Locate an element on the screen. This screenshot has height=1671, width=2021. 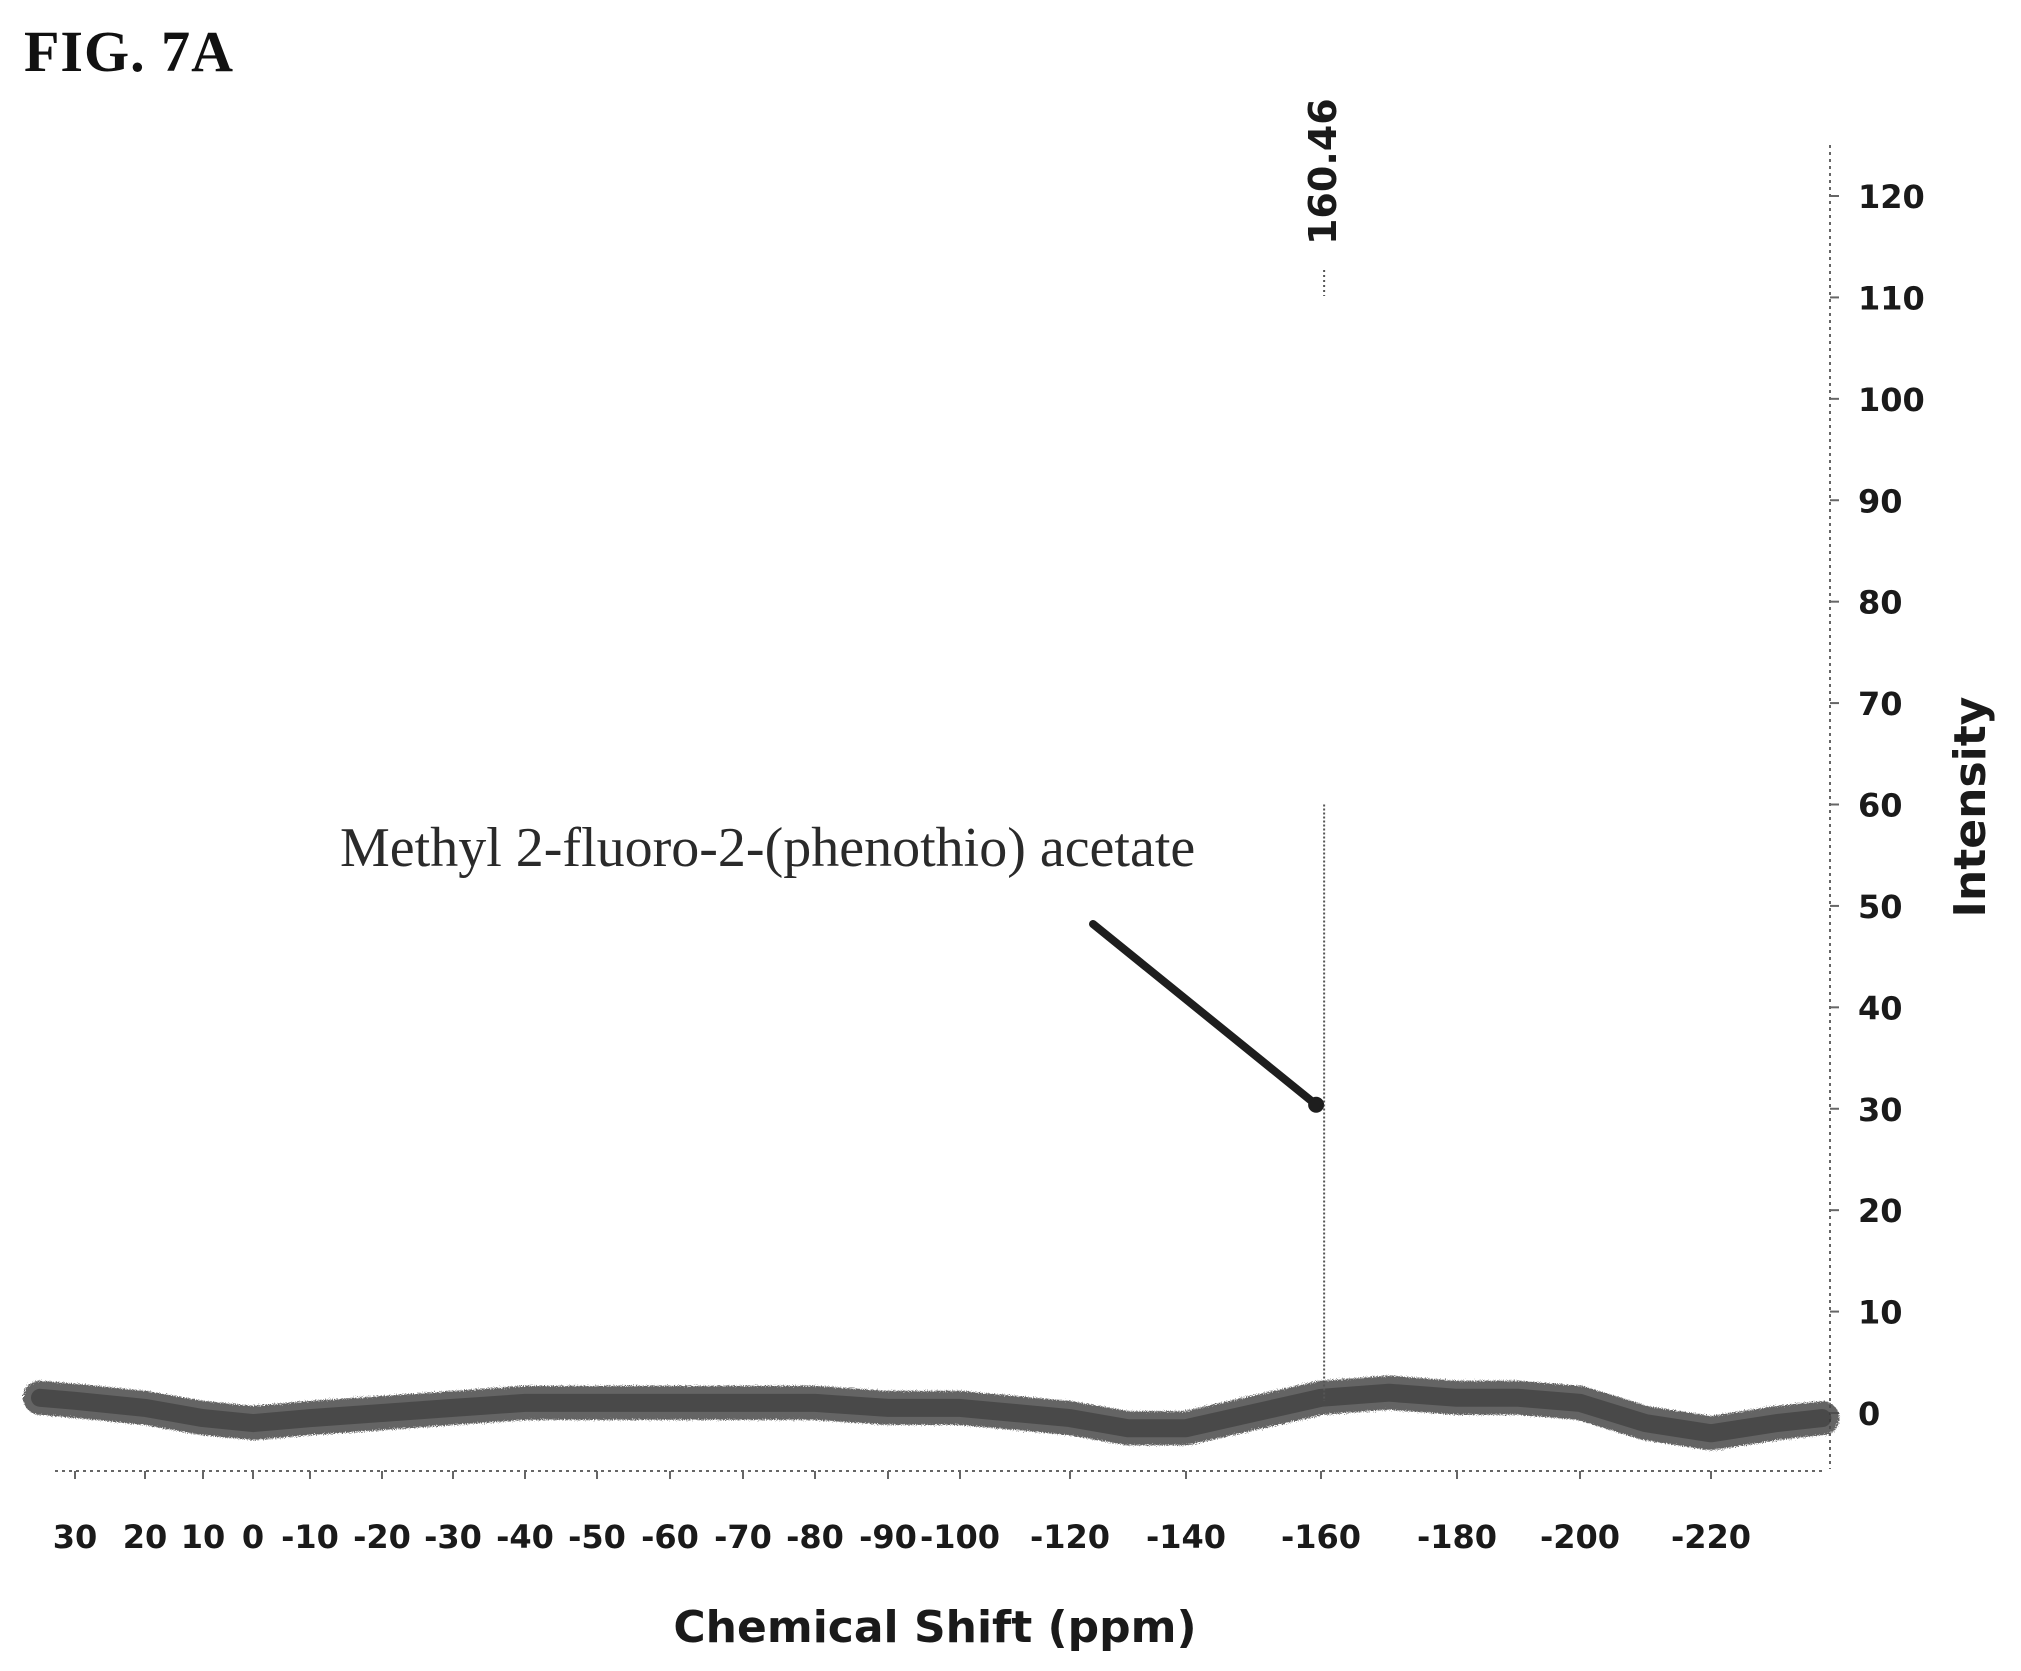
y-tick-label: 20 is located at coordinates (1880, 1211).